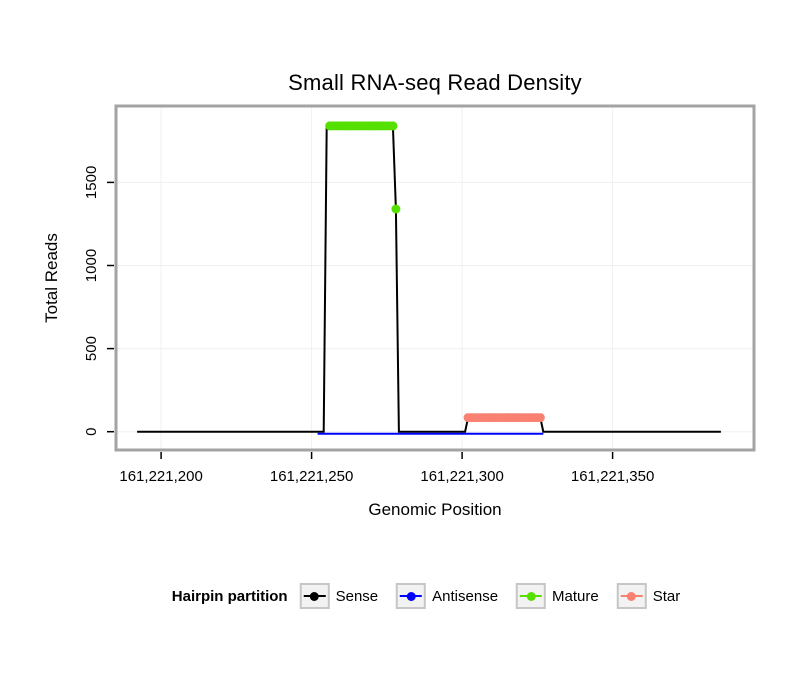 The height and width of the screenshot is (690, 810). I want to click on chart-title: Small RNA-seq Read Density, so click(435, 82).